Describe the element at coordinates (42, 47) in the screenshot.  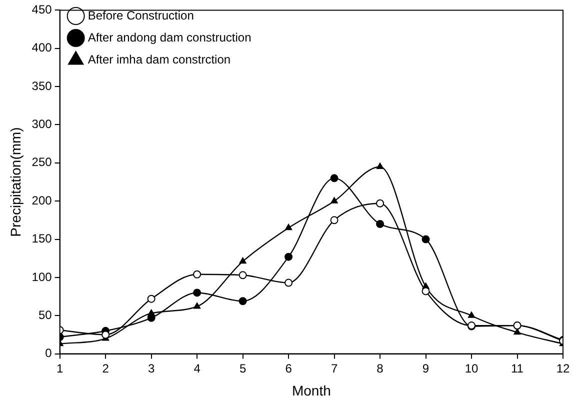
I see `y-tick-label: 400` at that location.